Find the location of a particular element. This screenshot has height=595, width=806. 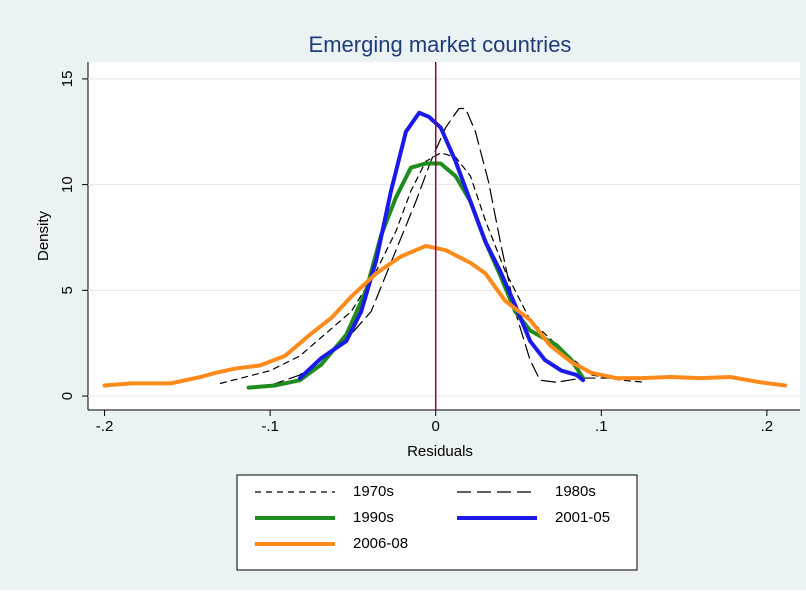

legend-label: 2001-05 is located at coordinates (582, 517).